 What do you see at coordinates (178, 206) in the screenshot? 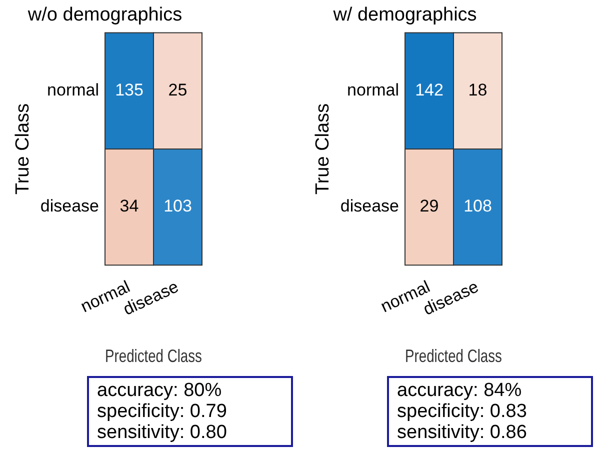
I see `data-label: 103` at bounding box center [178, 206].